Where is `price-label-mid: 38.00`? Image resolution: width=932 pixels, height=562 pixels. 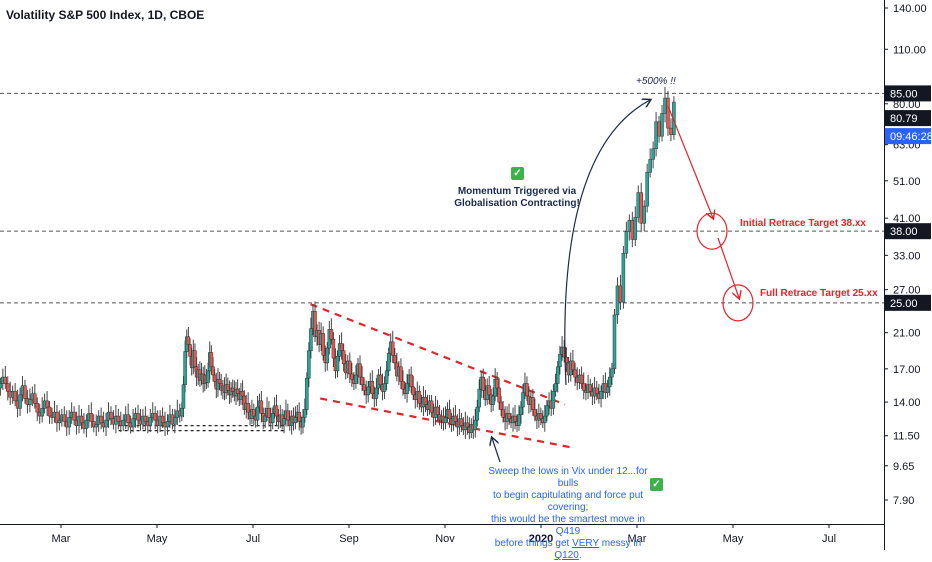
price-label-mid: 38.00 is located at coordinates (904, 232).